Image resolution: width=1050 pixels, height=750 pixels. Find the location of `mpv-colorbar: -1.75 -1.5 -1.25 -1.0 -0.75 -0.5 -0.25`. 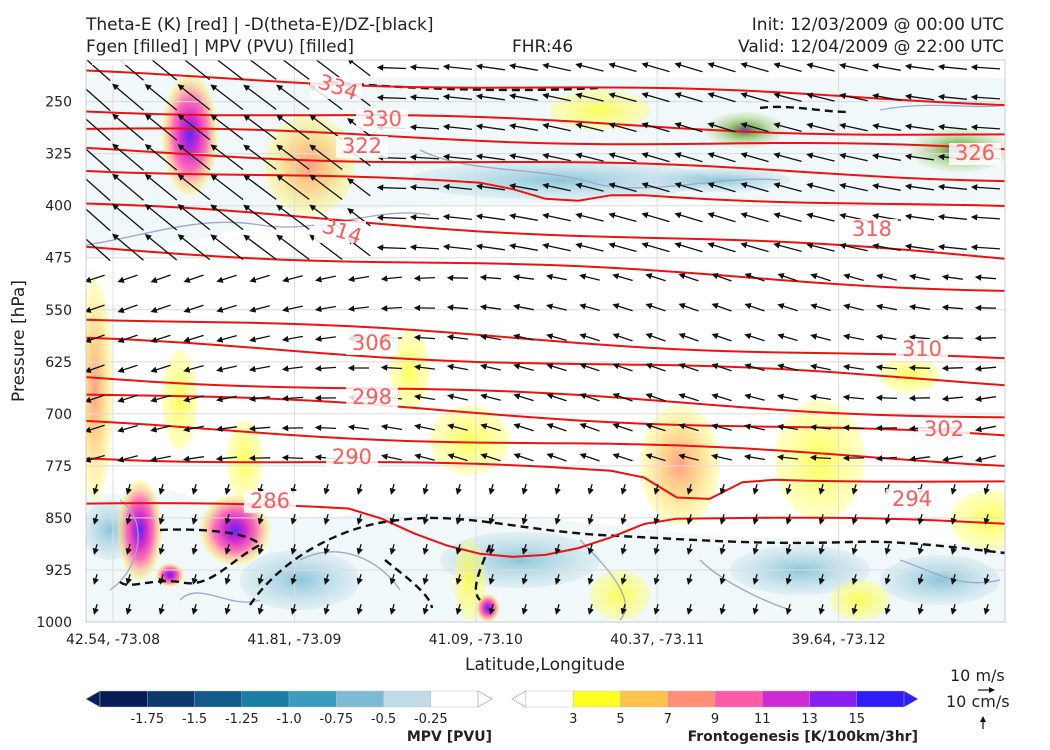

mpv-colorbar: -1.75 -1.5 -1.25 -1.0 -0.75 -0.5 -0.25 is located at coordinates (289, 708).